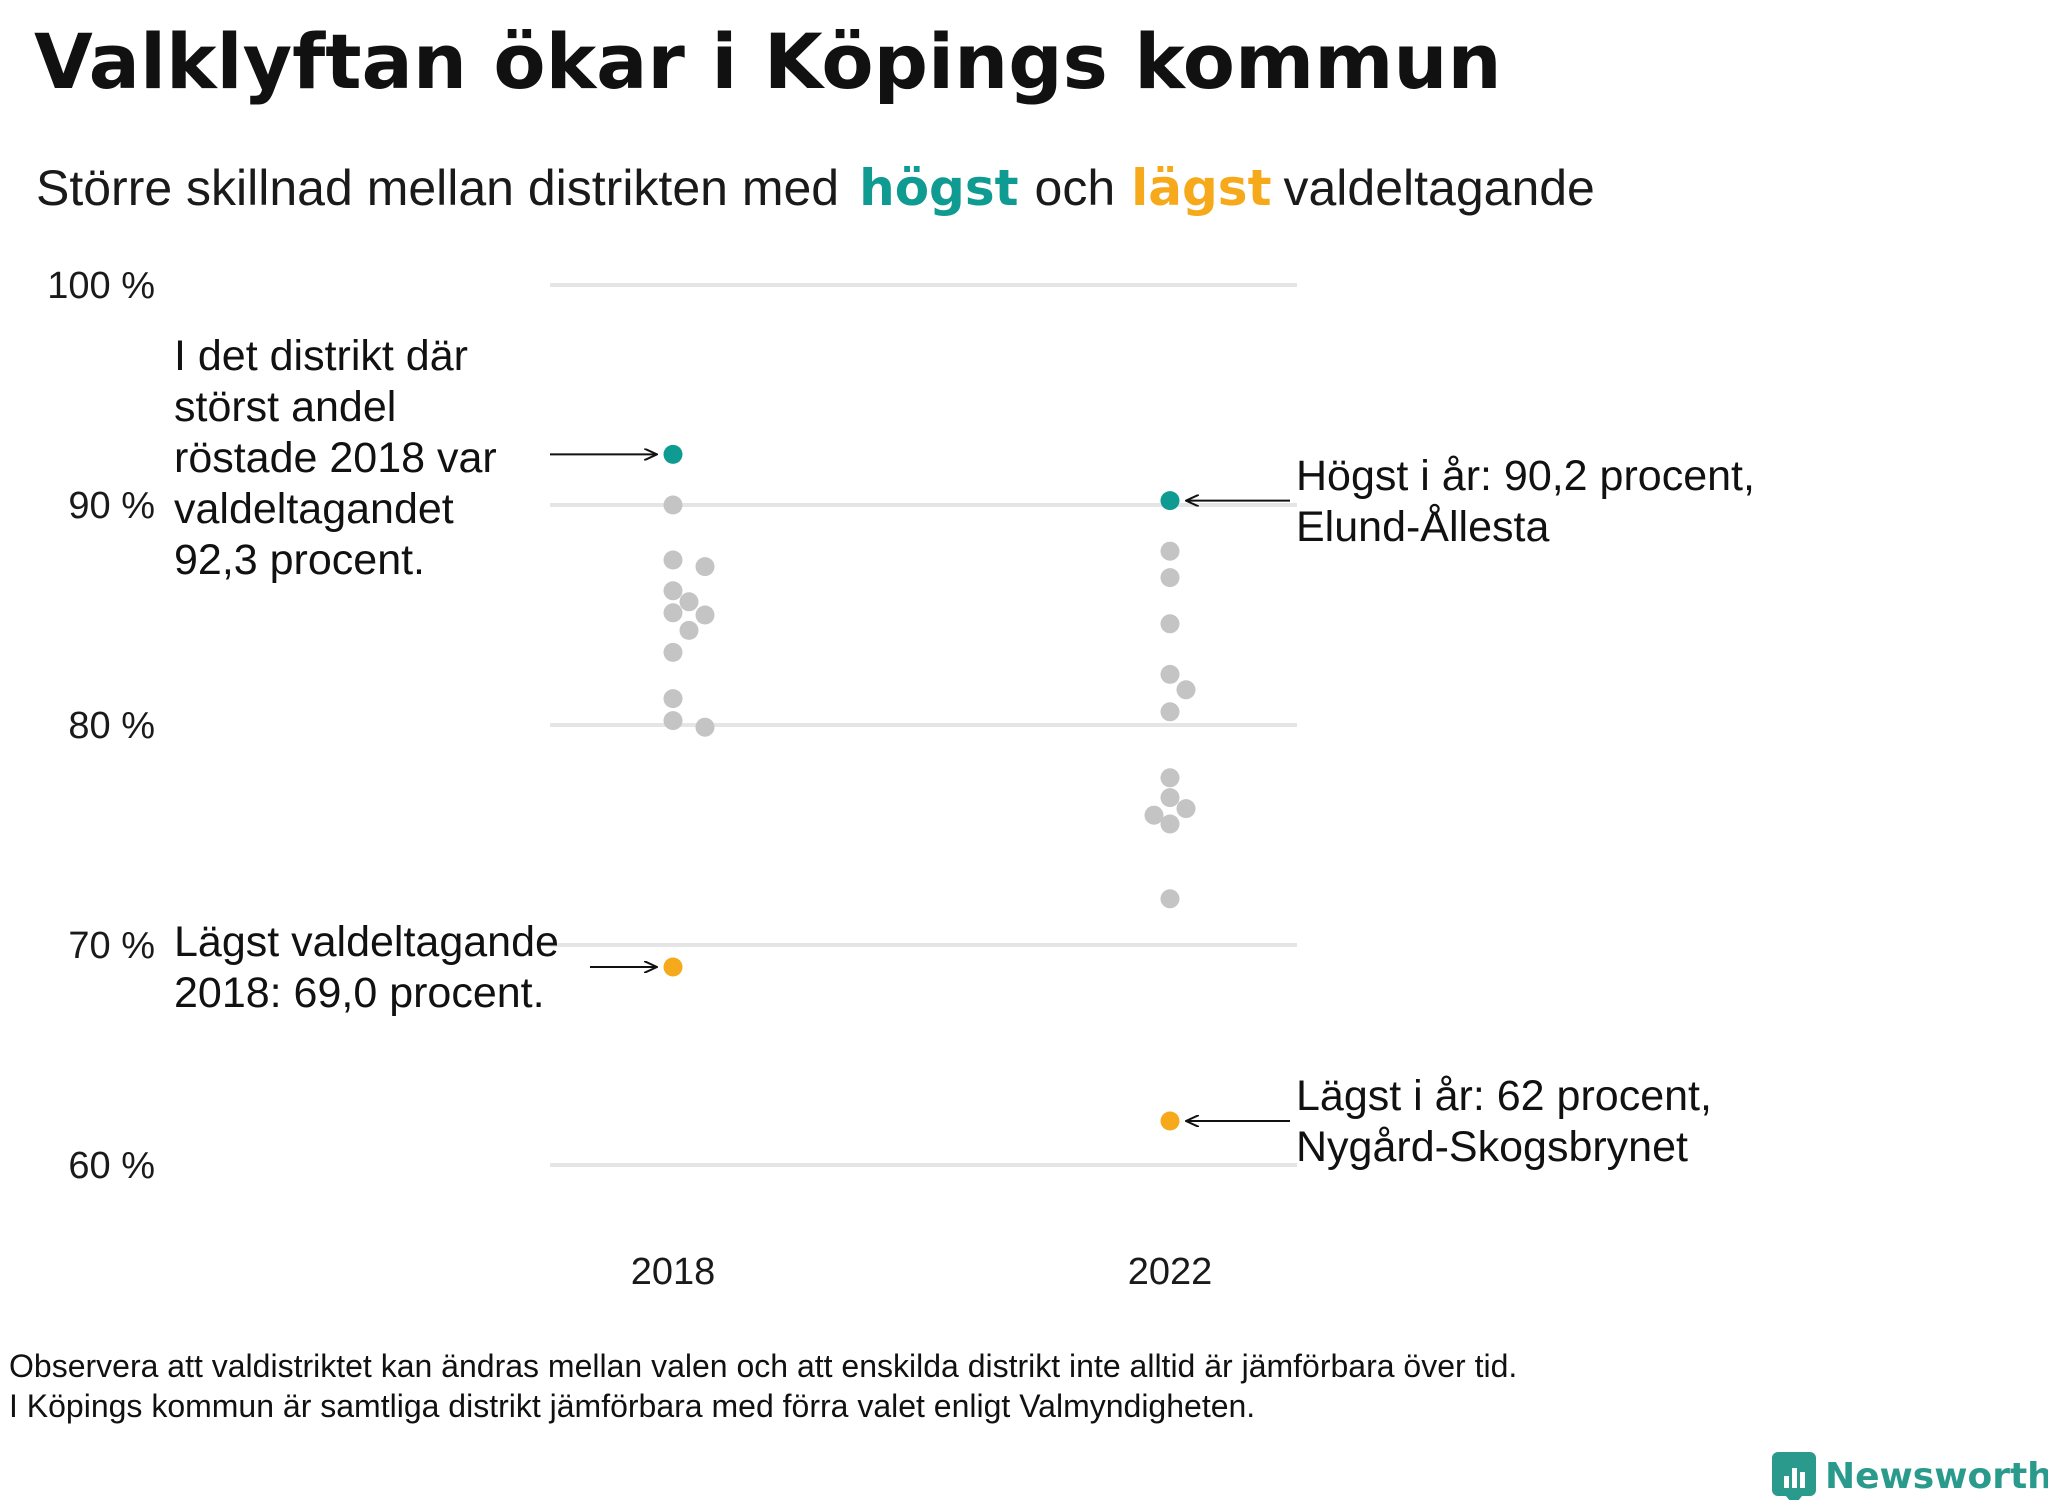  I want to click on subtitle-part1: Större skillnad mellan distrikten med, so click(437, 188).